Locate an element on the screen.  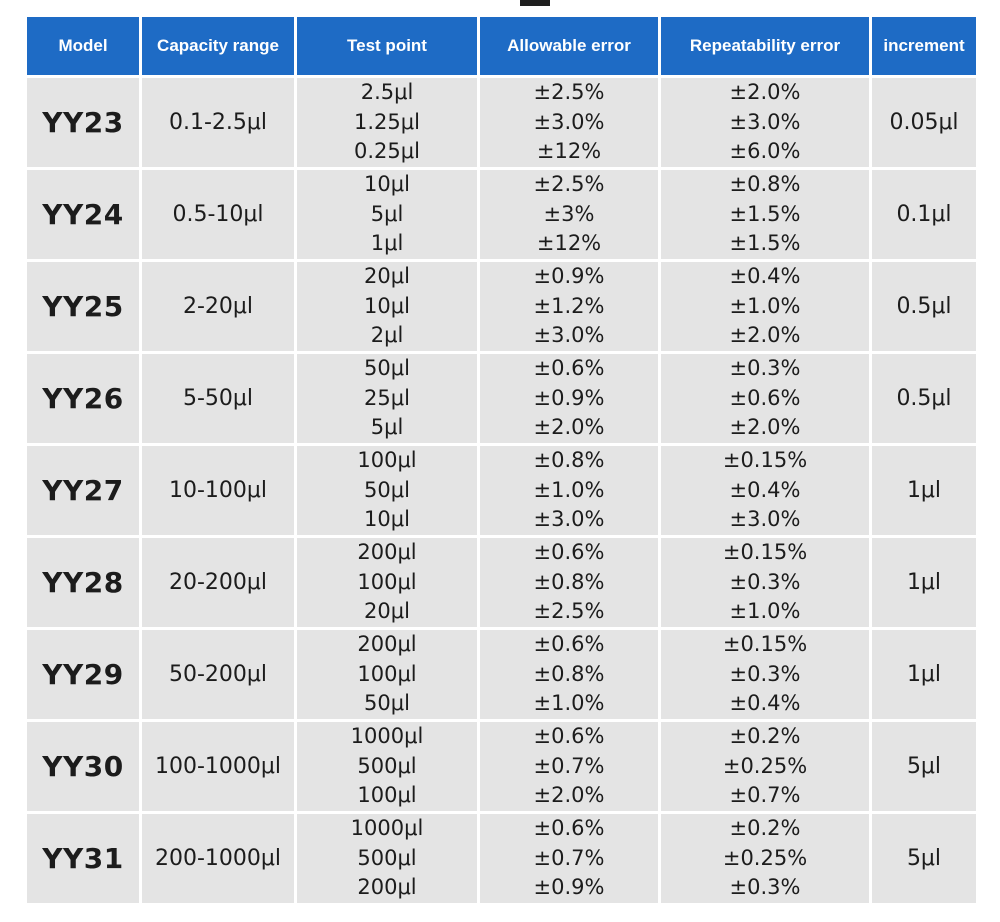
test-point-cell: 100μl 50μl 10μl is located at coordinates (387, 490).